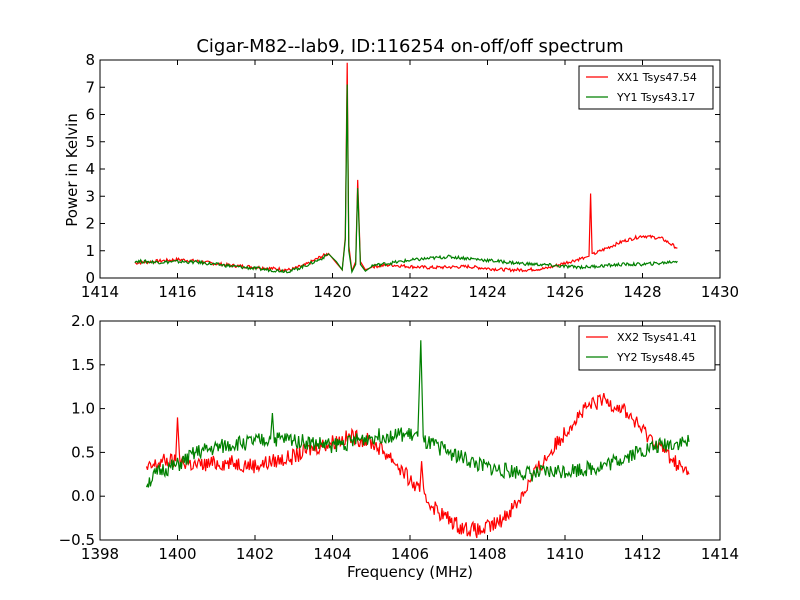  I want to click on x-tick-label: 1416, so click(177, 292).